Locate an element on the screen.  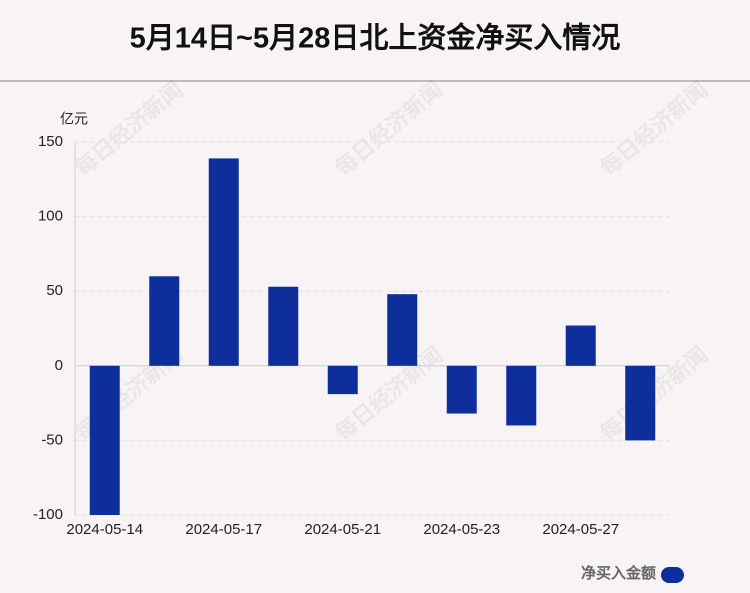
y-tick-label: -100 is located at coordinates (48, 514).